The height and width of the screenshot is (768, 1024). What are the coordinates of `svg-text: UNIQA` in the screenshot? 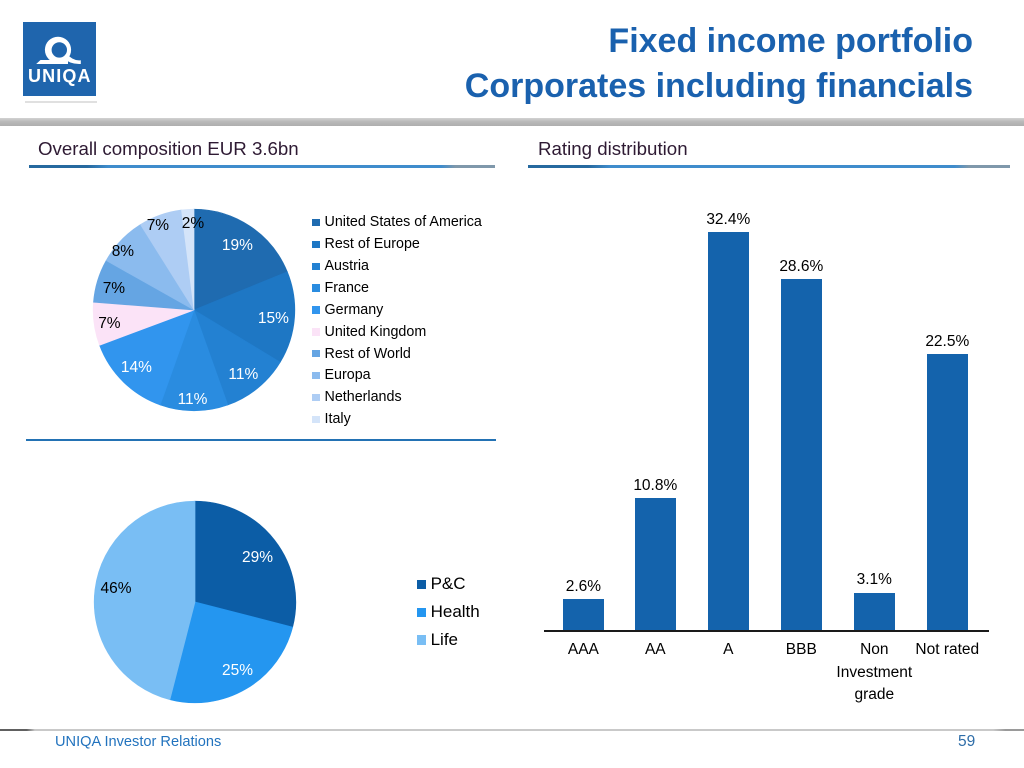 It's located at (60, 76).